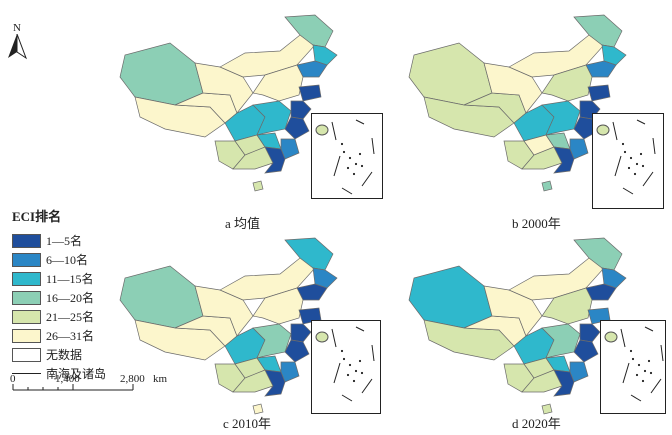 This screenshot has width=672, height=435. Describe the element at coordinates (70, 298) in the screenshot. I see `legend-label: 16—20名` at that location.